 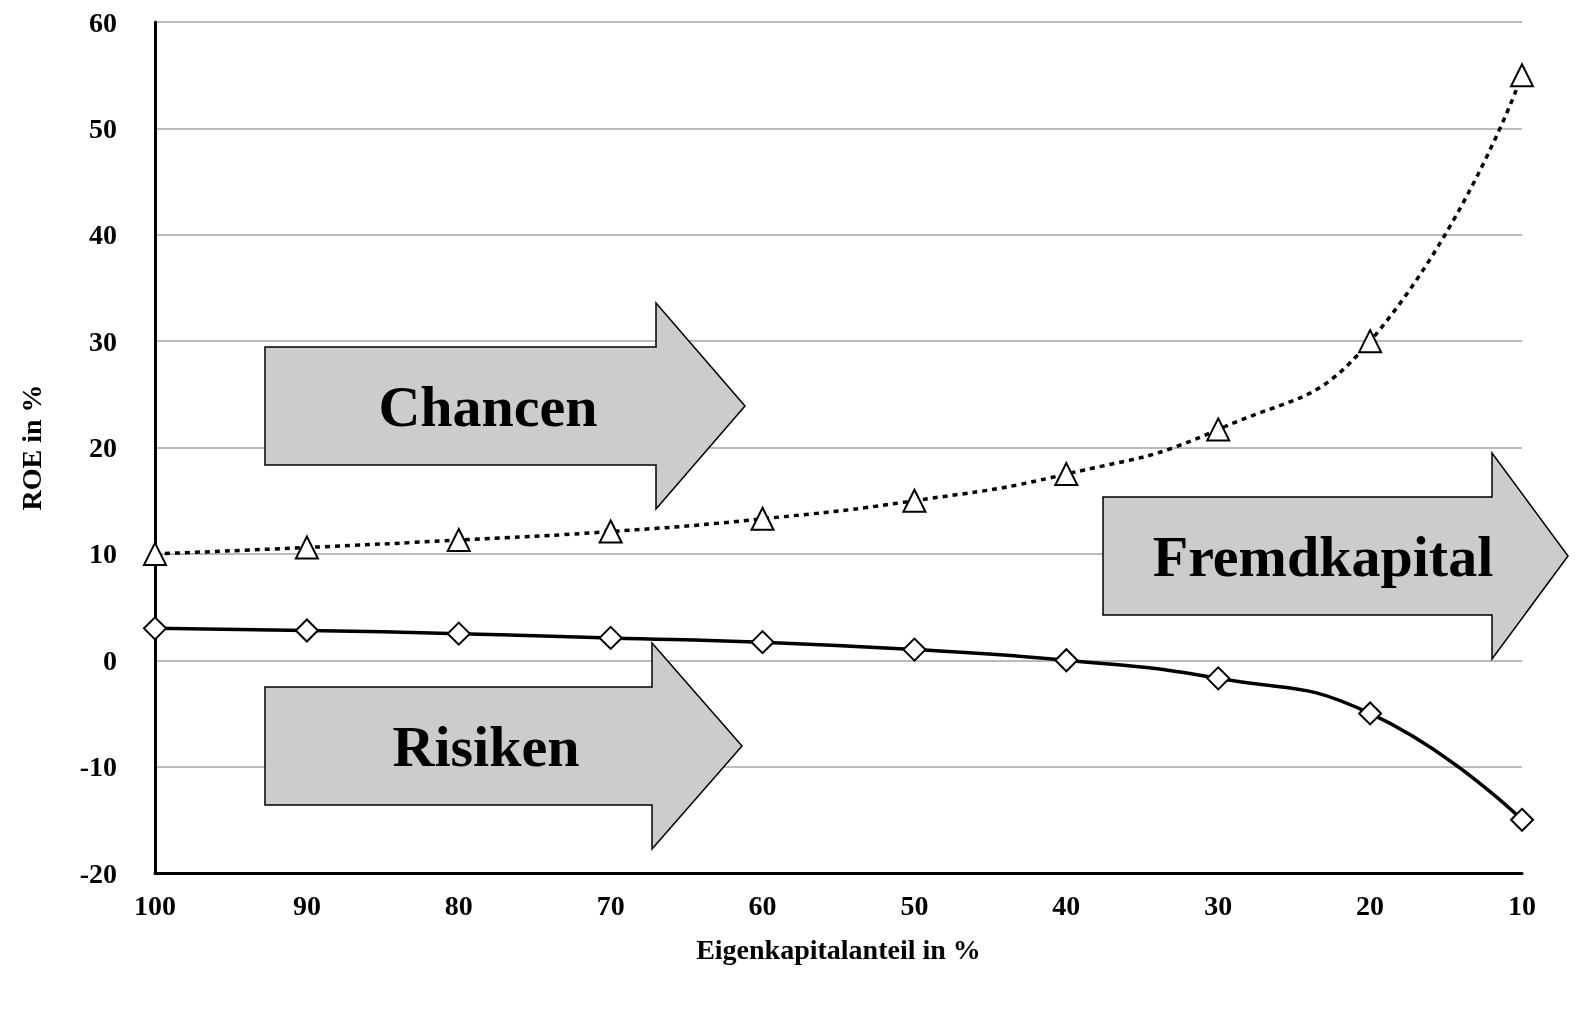 I want to click on annotation: Risiken, so click(x=486, y=746).